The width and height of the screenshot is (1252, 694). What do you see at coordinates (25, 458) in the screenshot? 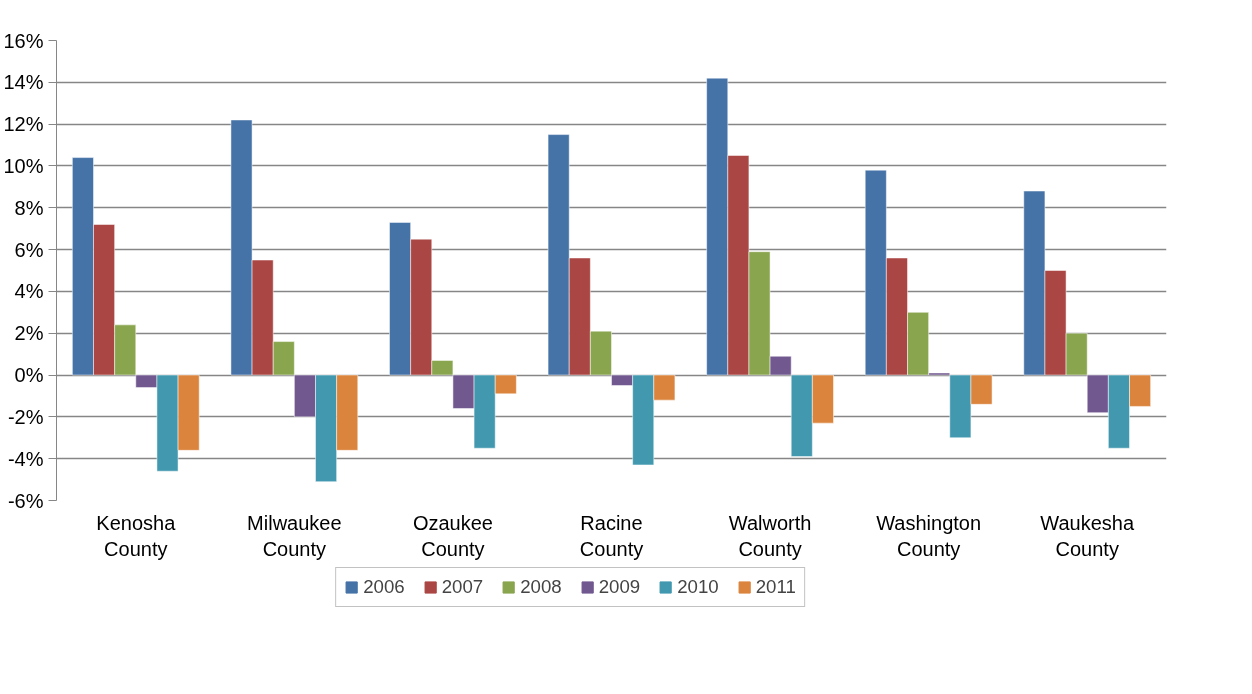
I see `y-tick-label: -4%` at bounding box center [25, 458].